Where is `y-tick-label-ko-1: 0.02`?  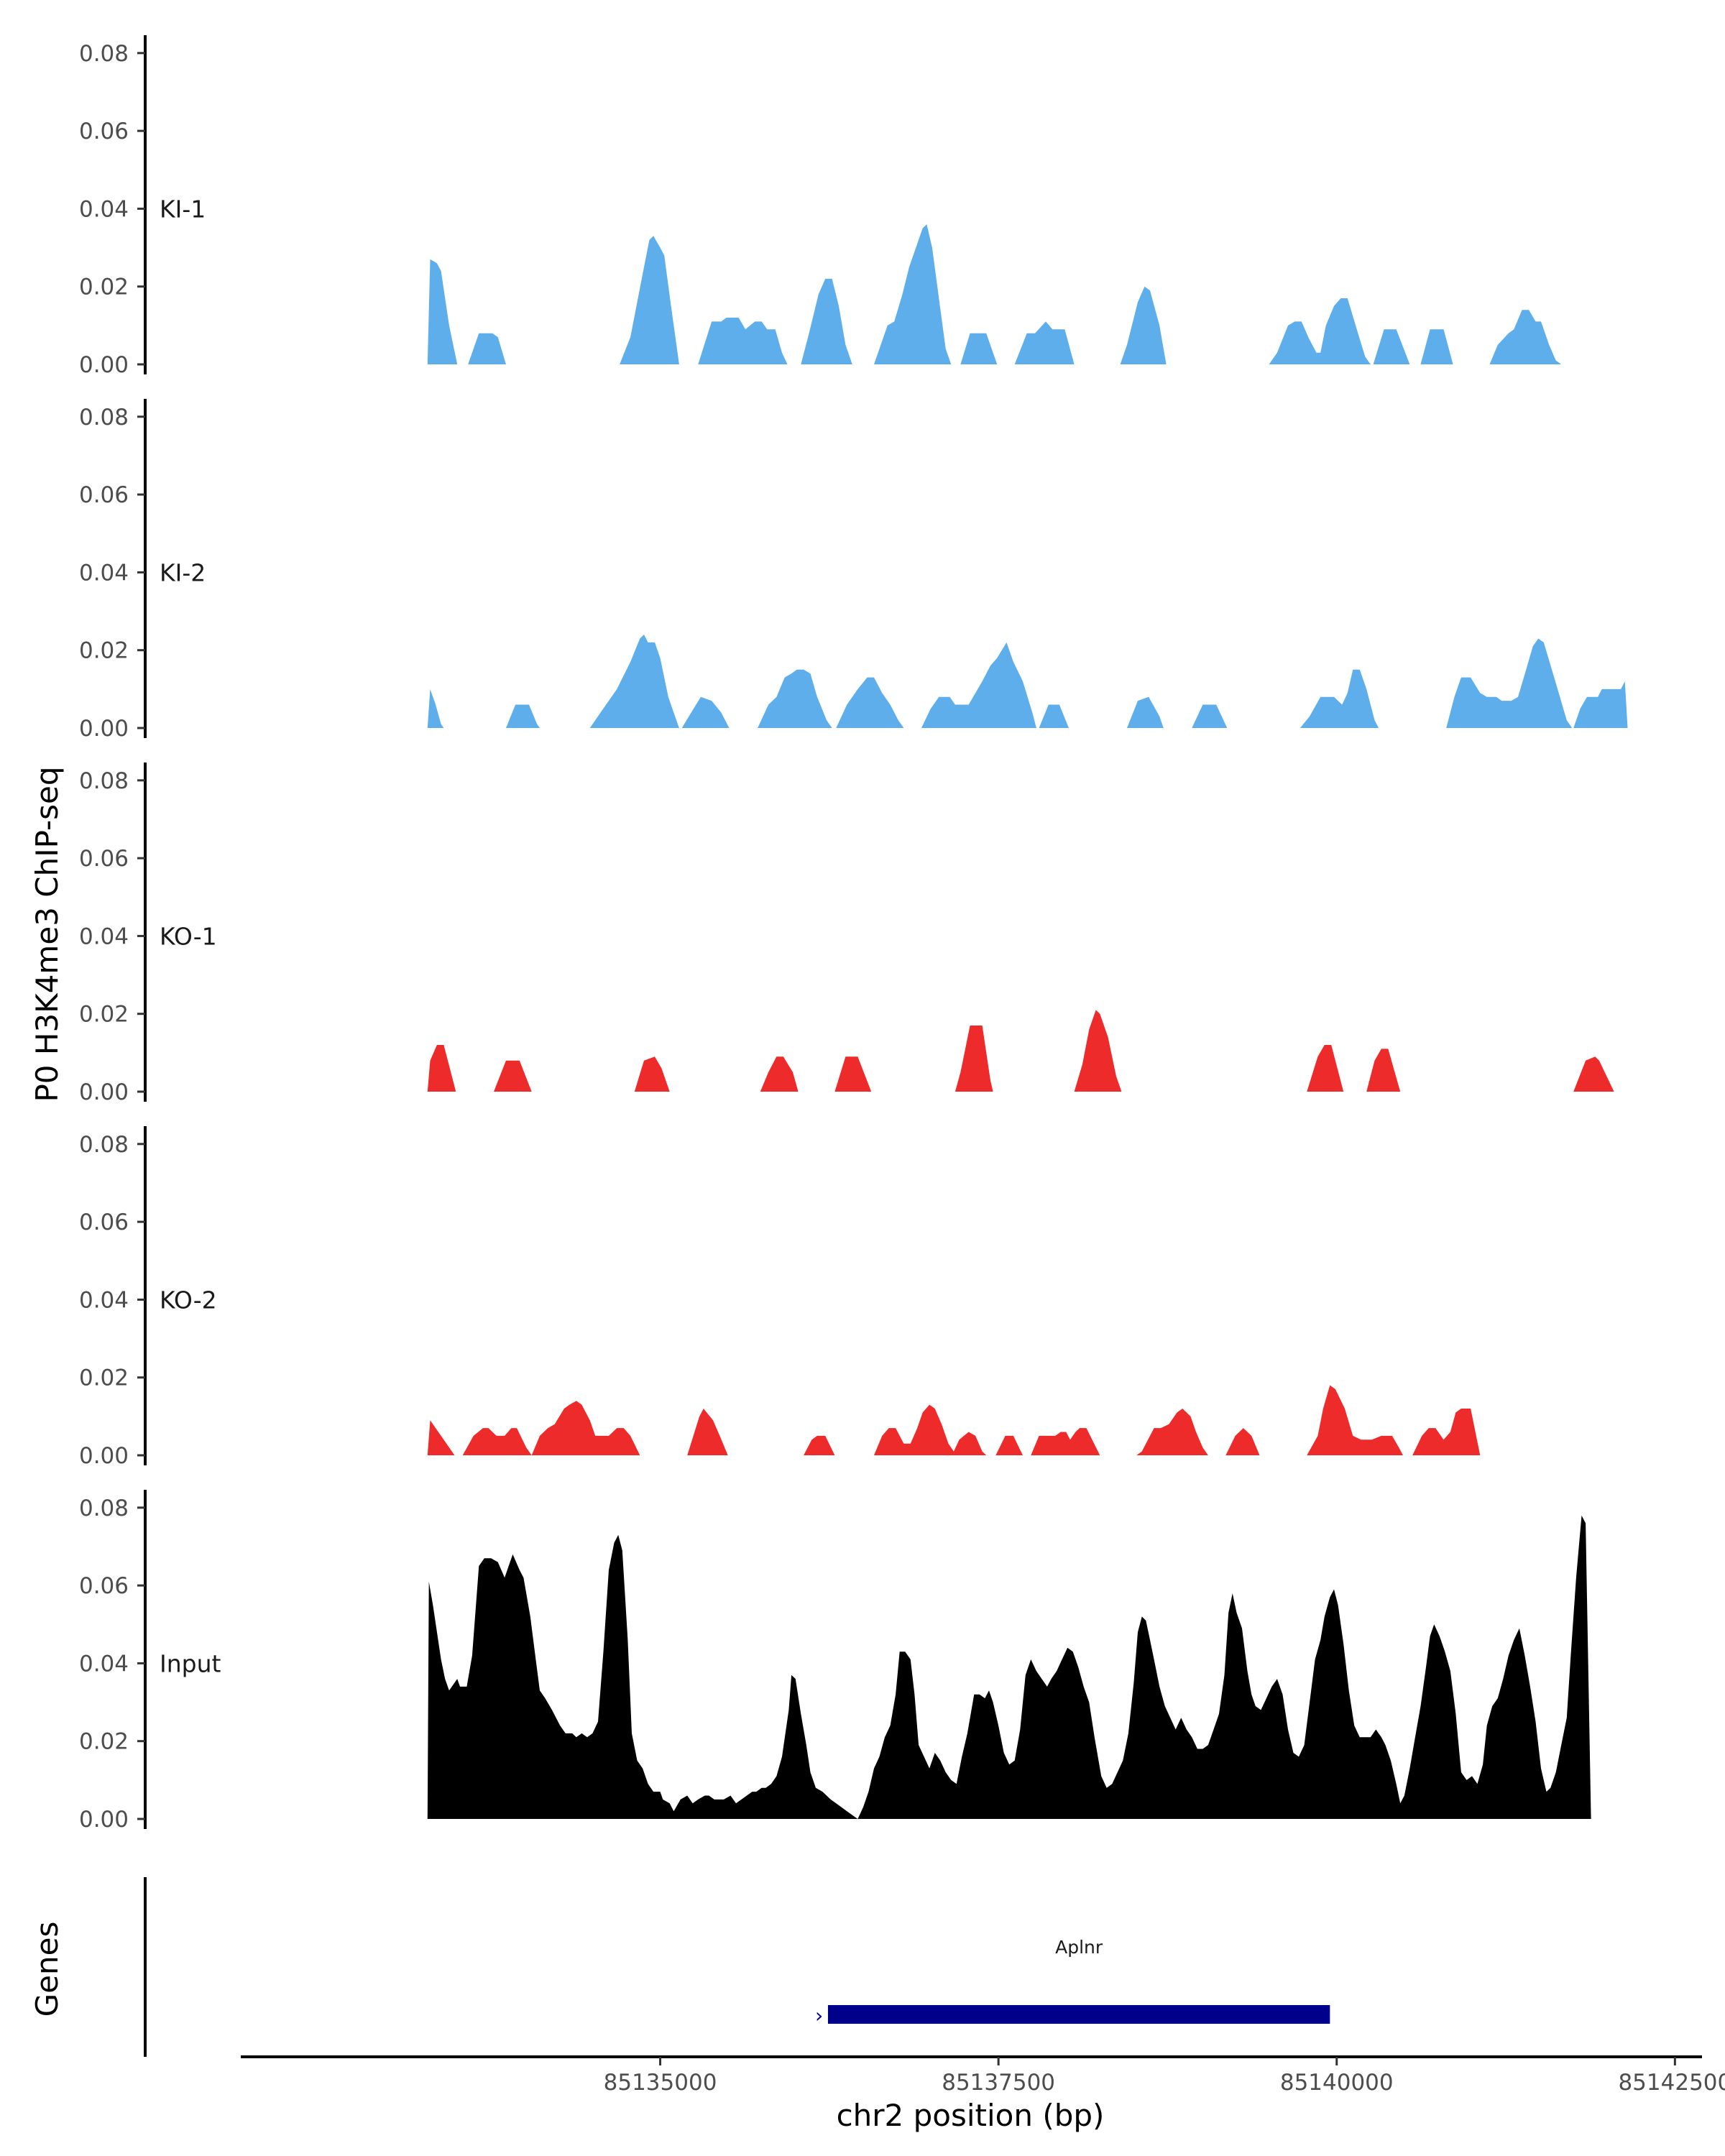 y-tick-label-ko-1: 0.02 is located at coordinates (104, 1015).